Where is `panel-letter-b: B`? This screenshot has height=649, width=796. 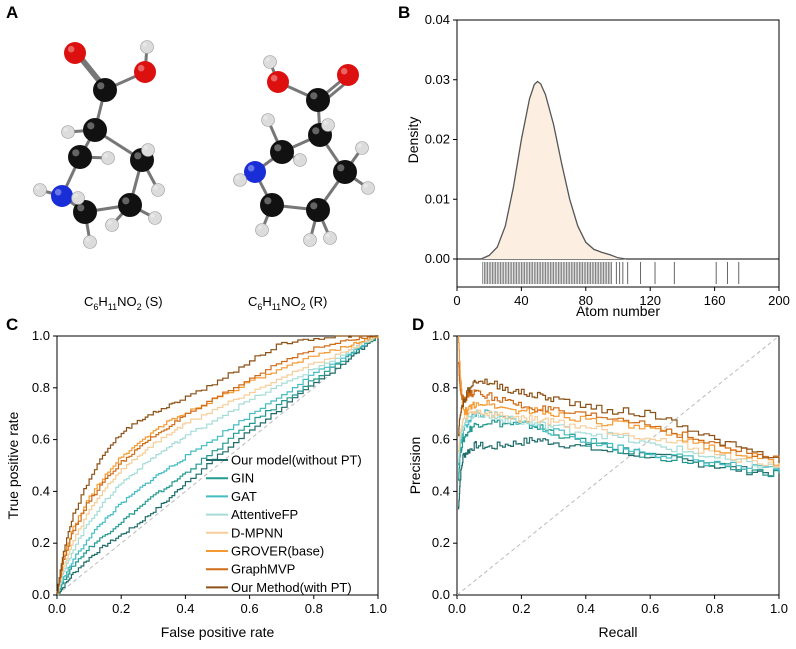 panel-letter-b: B is located at coordinates (404, 12).